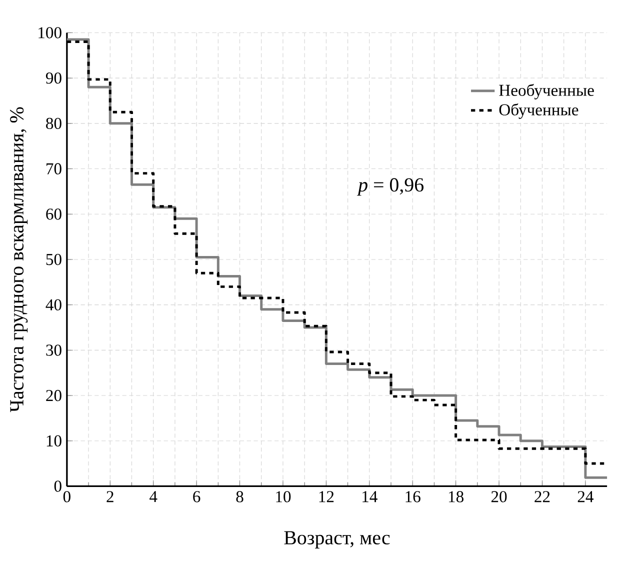  What do you see at coordinates (240, 496) in the screenshot?
I see `x-tick-label: 8` at bounding box center [240, 496].